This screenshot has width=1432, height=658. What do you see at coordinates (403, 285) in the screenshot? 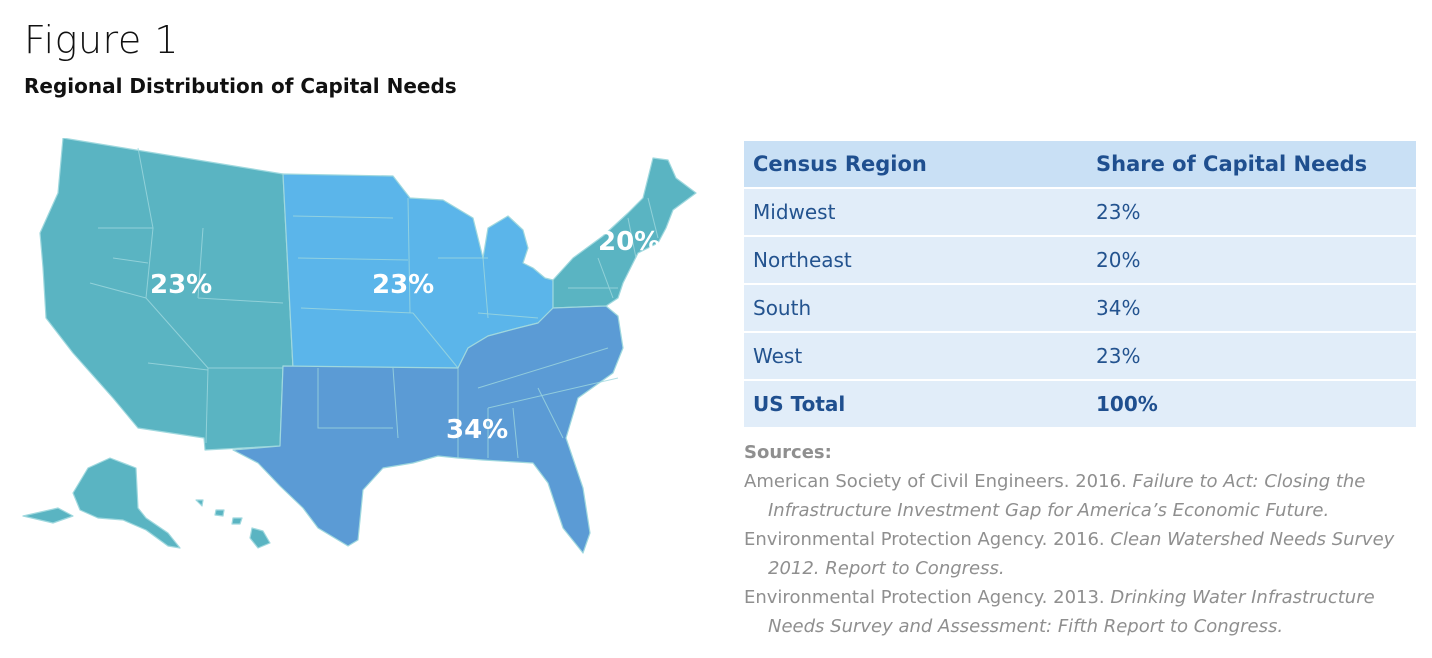
I see `region-label-midwest: 23%` at bounding box center [403, 285].